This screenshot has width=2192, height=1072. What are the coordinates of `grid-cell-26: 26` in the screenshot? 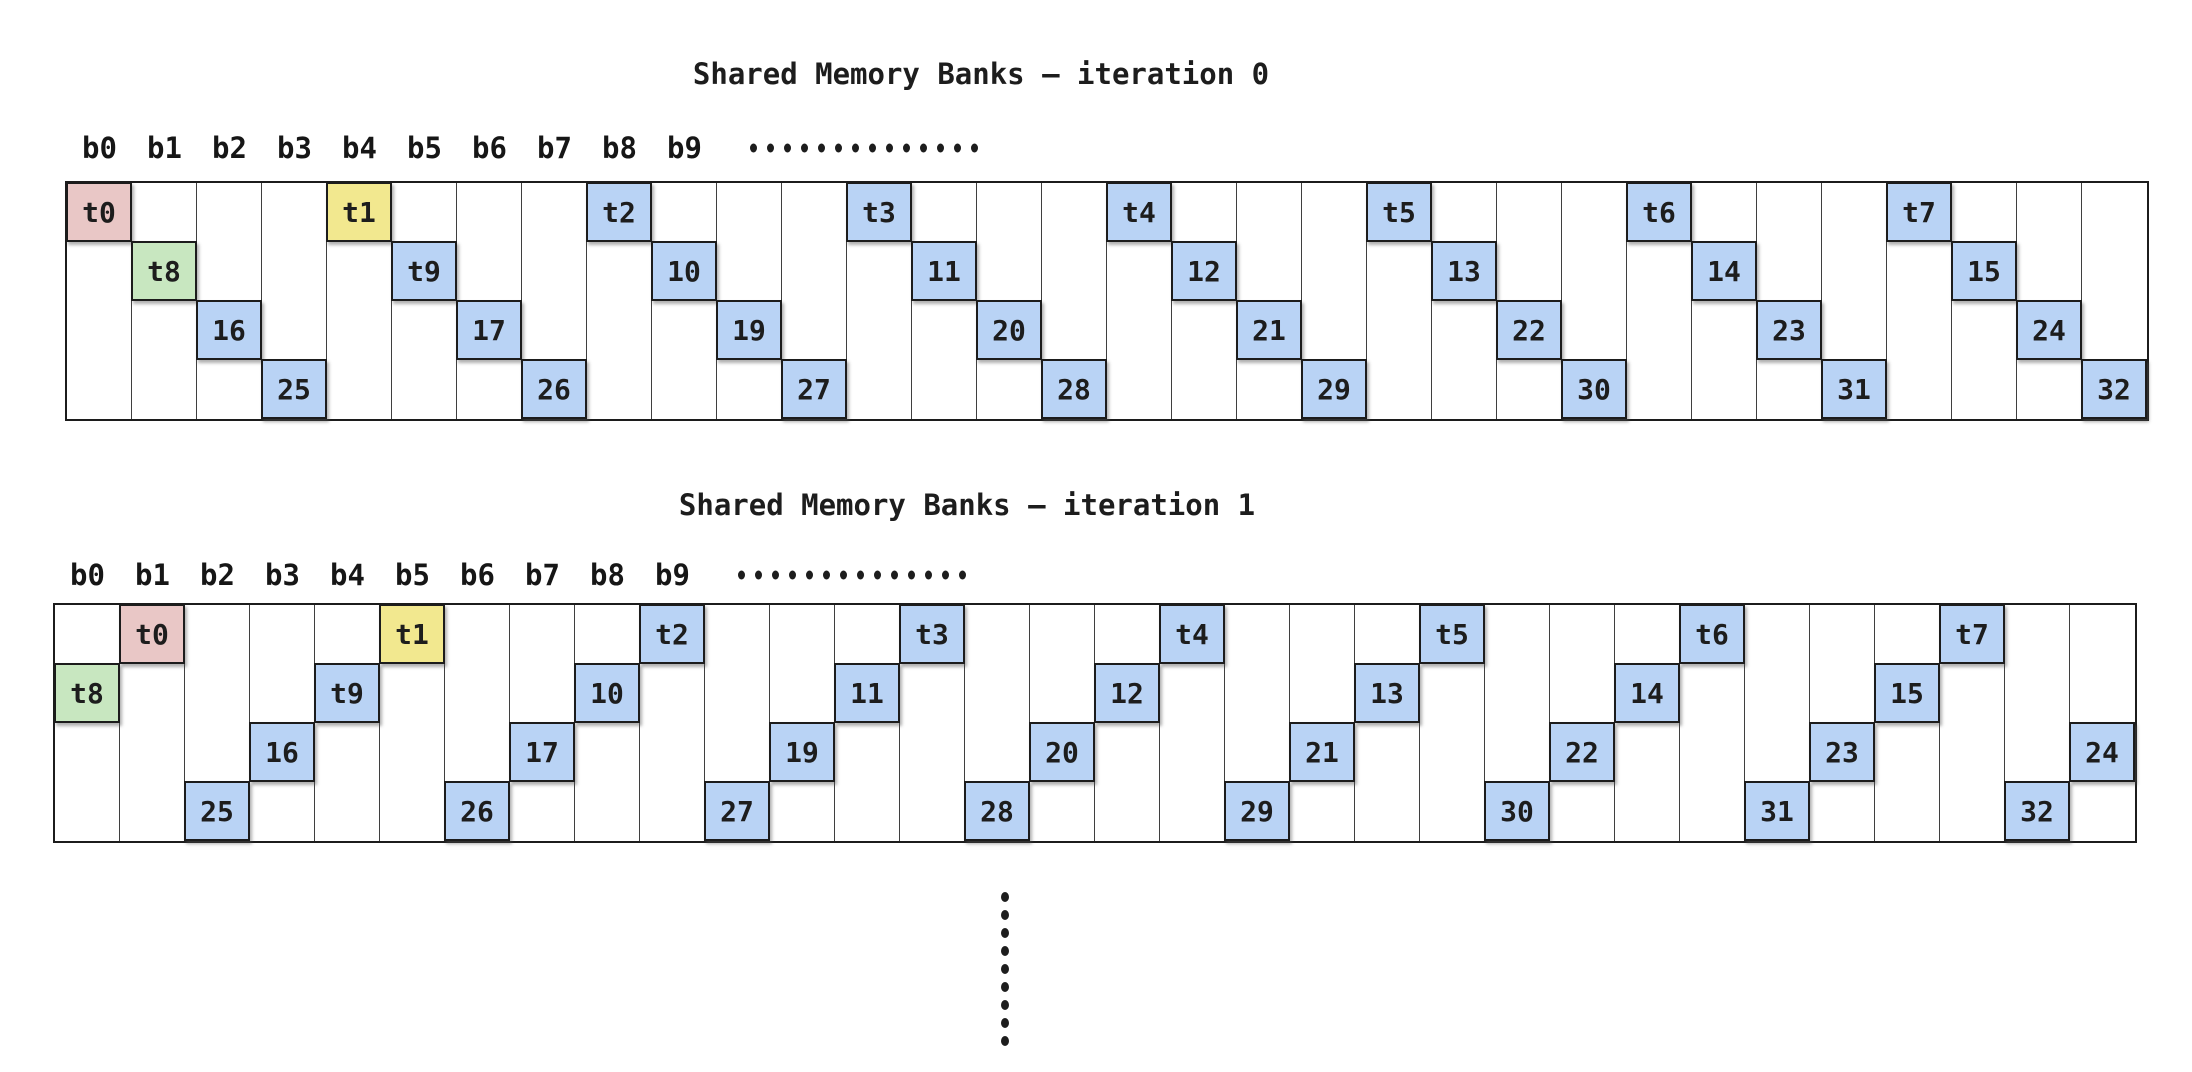 It's located at (554, 389).